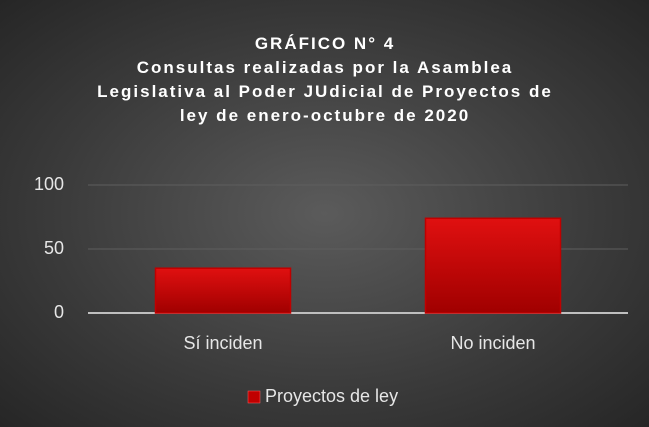 The height and width of the screenshot is (427, 649). I want to click on legend-label: Proyectos de ley, so click(331, 396).